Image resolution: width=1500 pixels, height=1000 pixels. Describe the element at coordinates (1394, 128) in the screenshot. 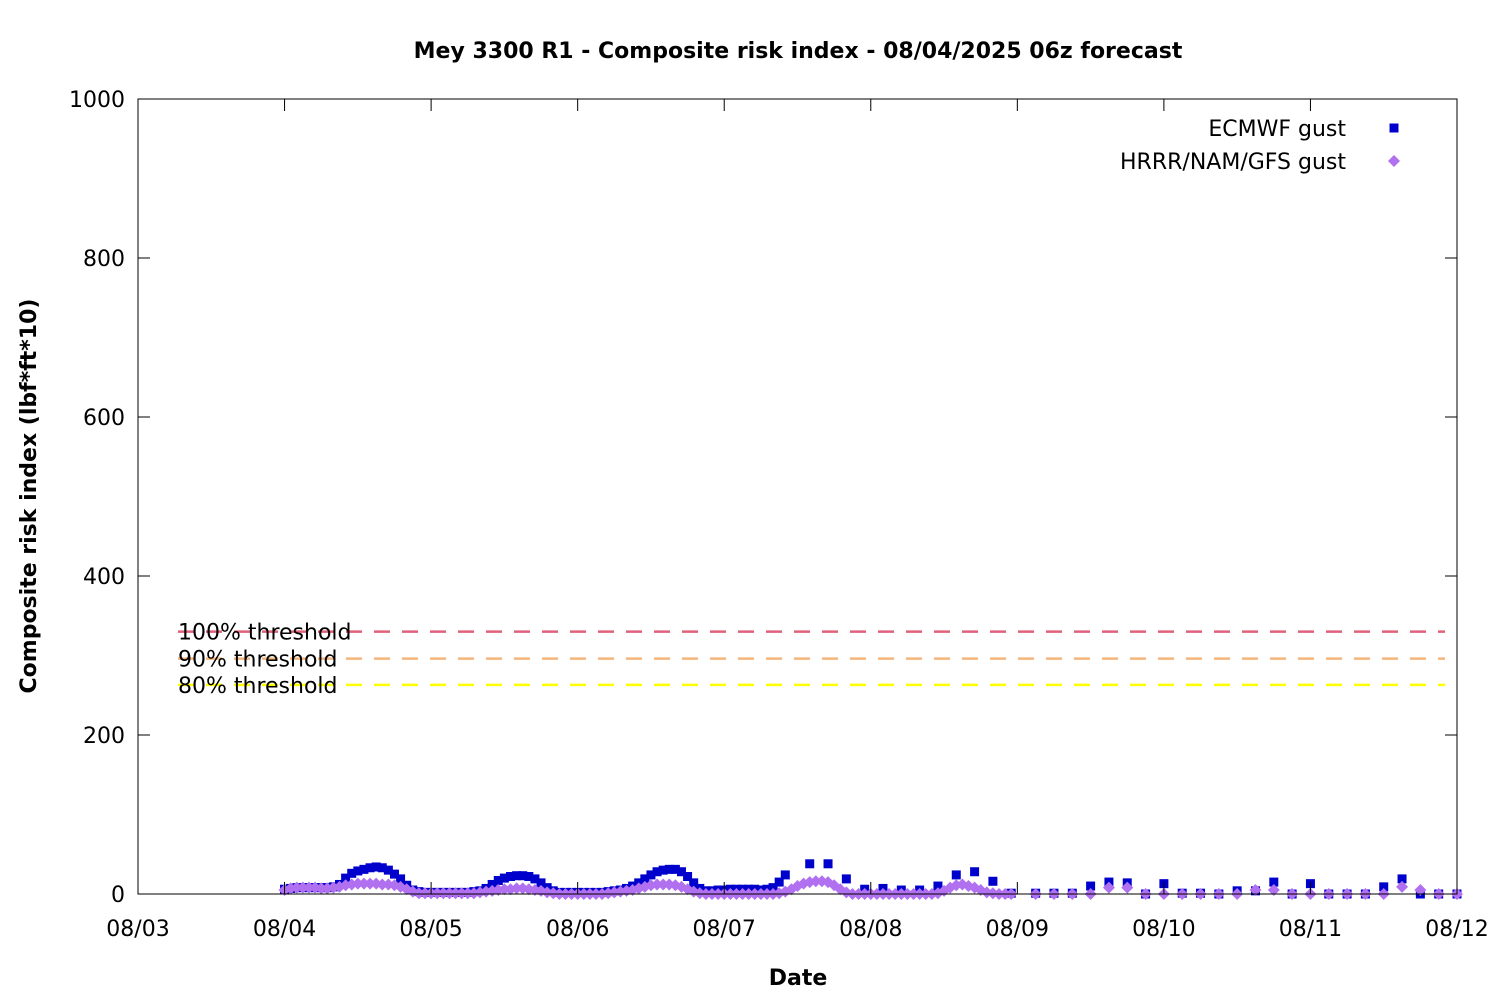

I see `legend-square-icon` at that location.